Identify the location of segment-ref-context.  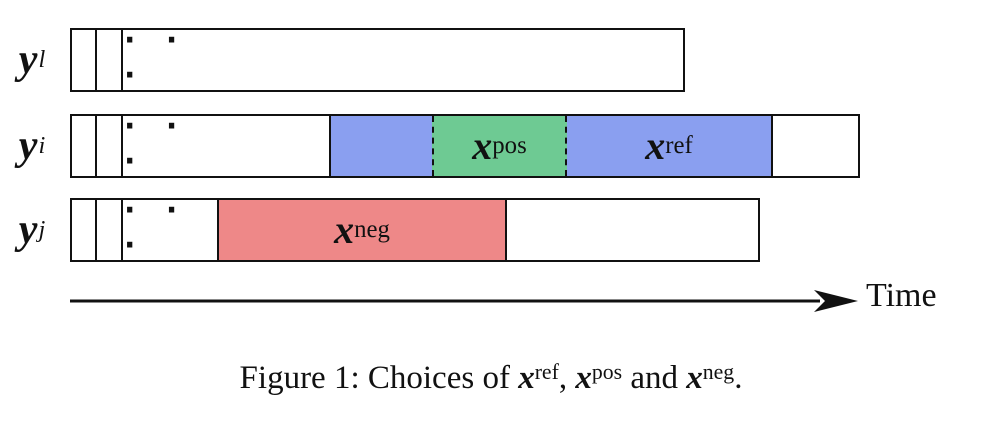
(380, 146).